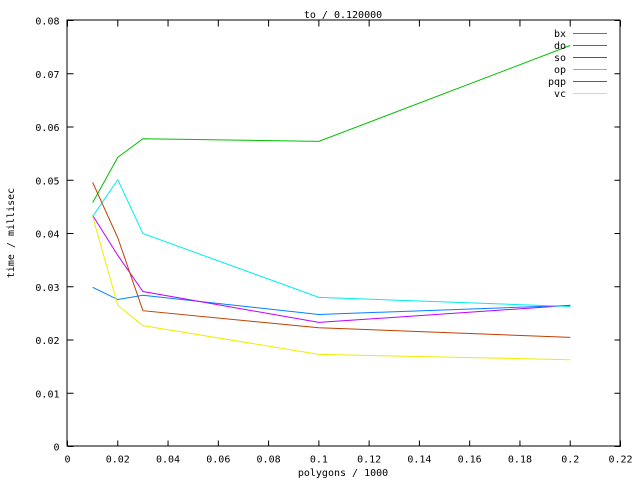  What do you see at coordinates (11, 233) in the screenshot?
I see `y-axis-label: time / millisec` at bounding box center [11, 233].